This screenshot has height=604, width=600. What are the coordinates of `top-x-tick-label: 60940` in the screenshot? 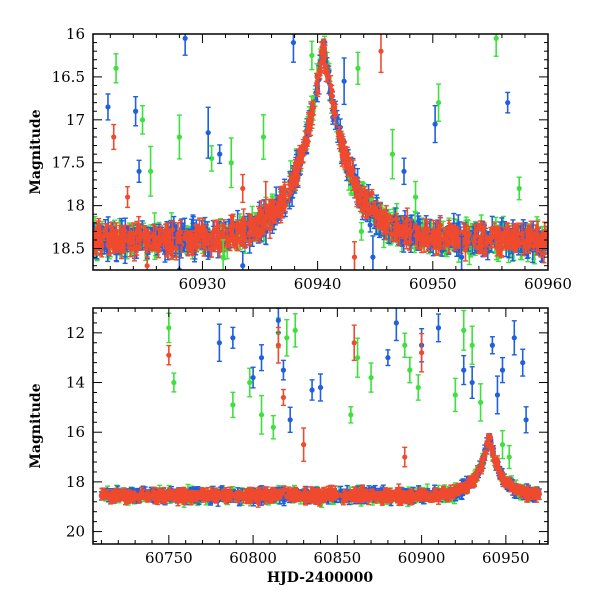 It's located at (318, 284).